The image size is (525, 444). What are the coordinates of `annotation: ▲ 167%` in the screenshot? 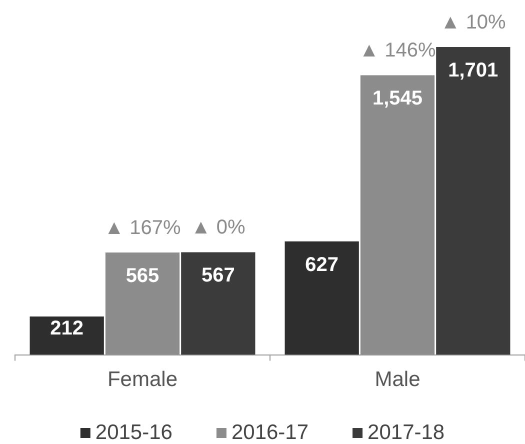 It's located at (142, 228).